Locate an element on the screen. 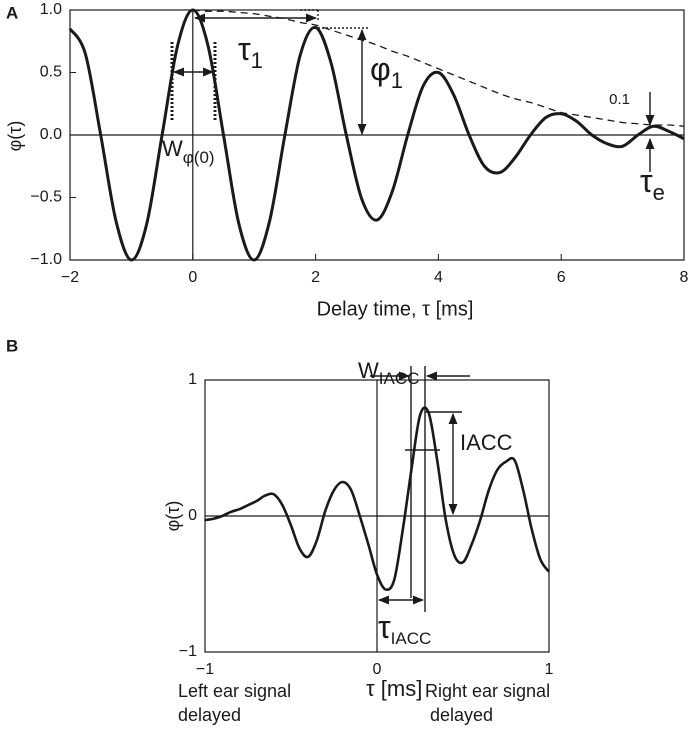 Image resolution: width=692 pixels, height=729 pixels. y-tick-label: 0.0 is located at coordinates (51, 134).